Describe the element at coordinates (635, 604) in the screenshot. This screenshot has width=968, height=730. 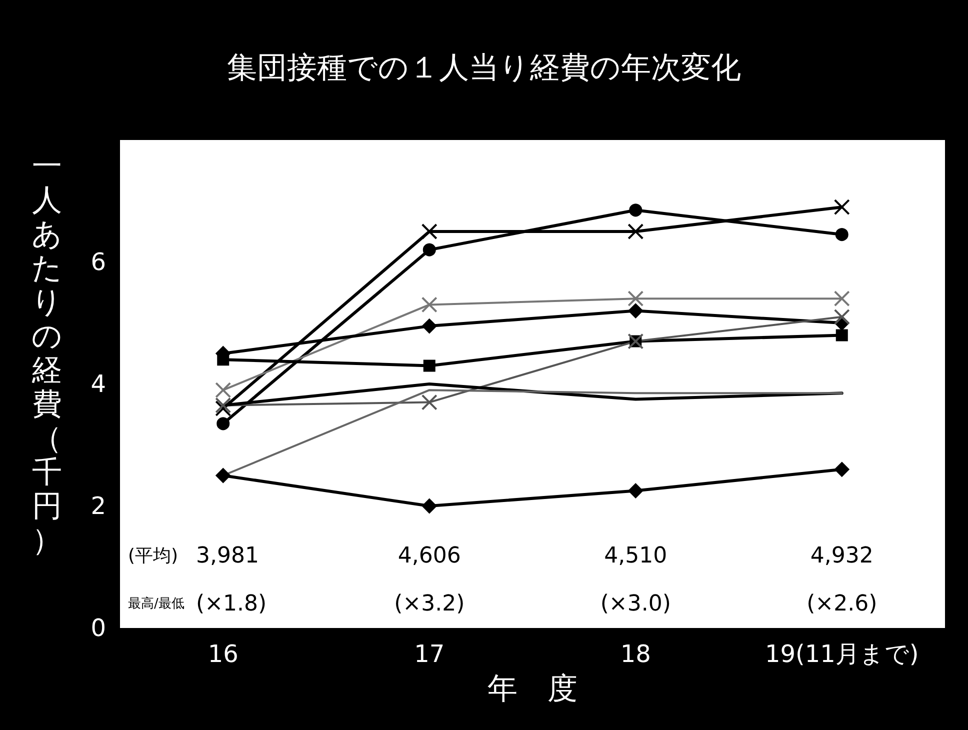
I see `annotation: (×3.0)` at that location.